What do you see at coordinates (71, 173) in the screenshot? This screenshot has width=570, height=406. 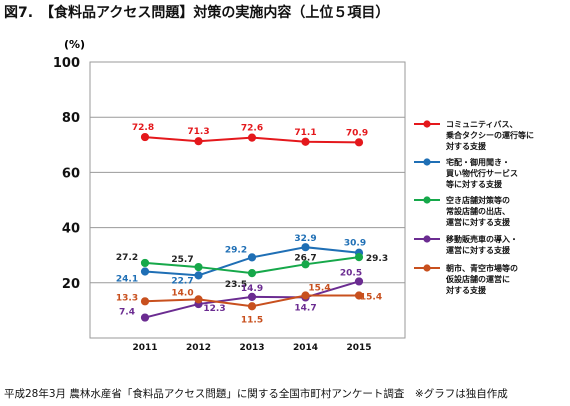 I see `y-tick-label: 60` at bounding box center [71, 173].